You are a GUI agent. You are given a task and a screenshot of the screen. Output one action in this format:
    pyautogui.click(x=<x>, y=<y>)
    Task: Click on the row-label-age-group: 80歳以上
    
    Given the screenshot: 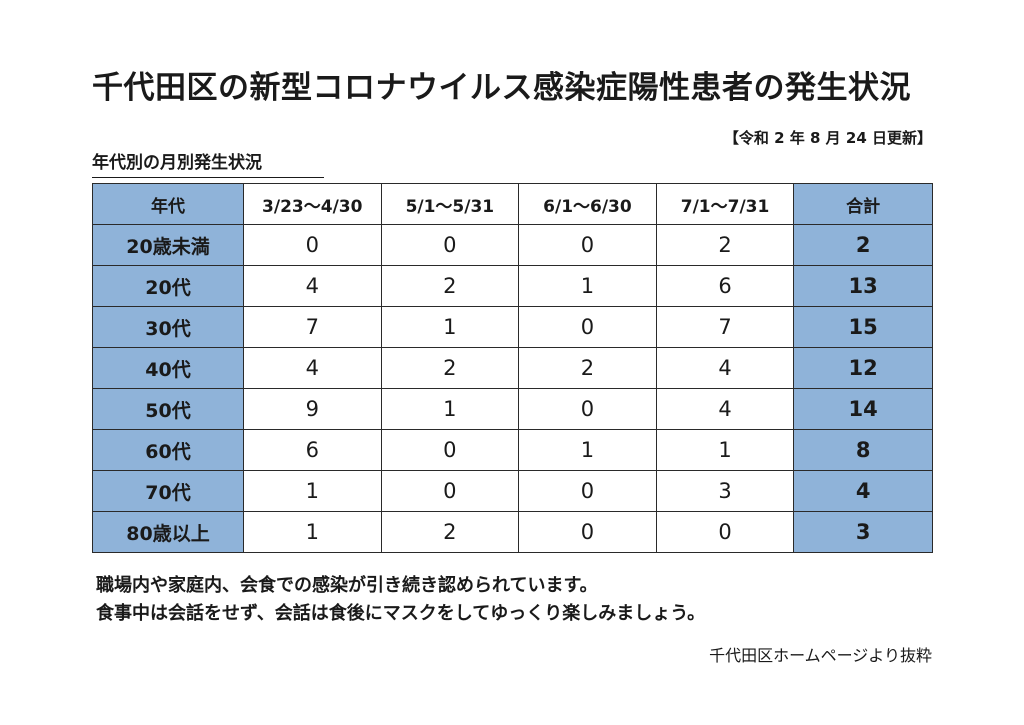 What is the action you would take?
    pyautogui.click(x=168, y=532)
    